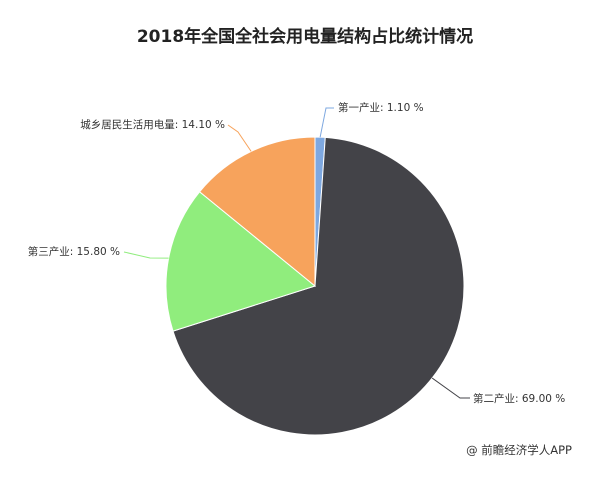 This screenshot has width=610, height=481. I want to click on pie-data-label: 第三产业: 15.80 %, so click(74, 251).